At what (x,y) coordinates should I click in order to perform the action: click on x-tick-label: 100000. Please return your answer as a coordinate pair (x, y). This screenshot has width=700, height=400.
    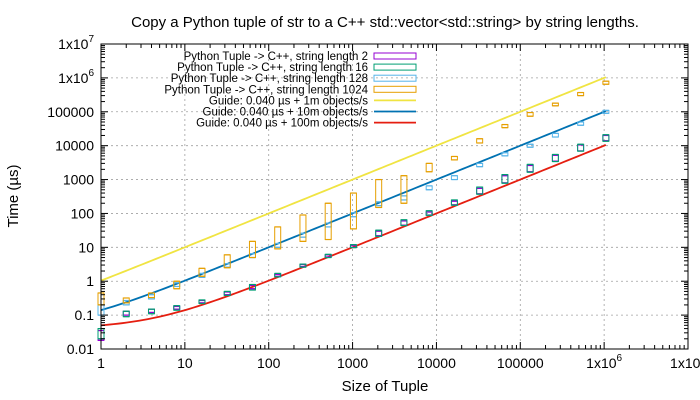
    Looking at the image, I should click on (520, 363).